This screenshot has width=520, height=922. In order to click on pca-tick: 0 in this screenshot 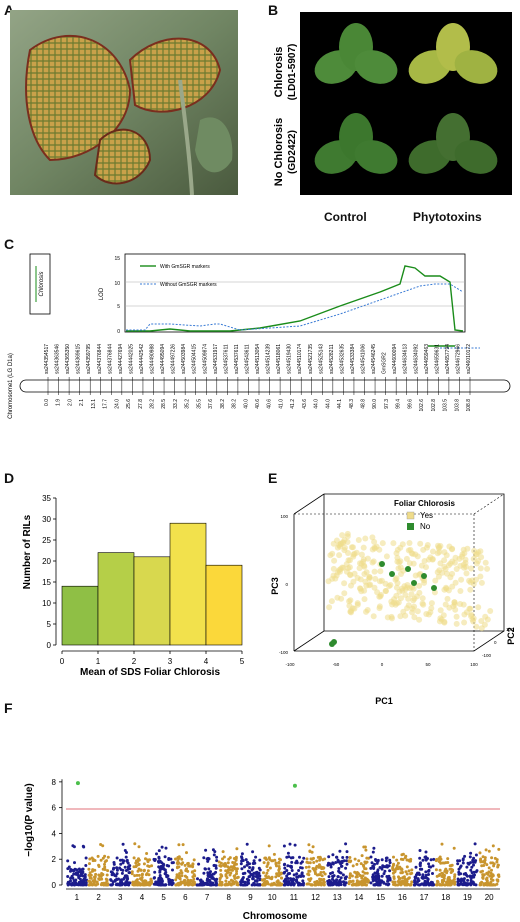, I will do `click(382, 664)`.